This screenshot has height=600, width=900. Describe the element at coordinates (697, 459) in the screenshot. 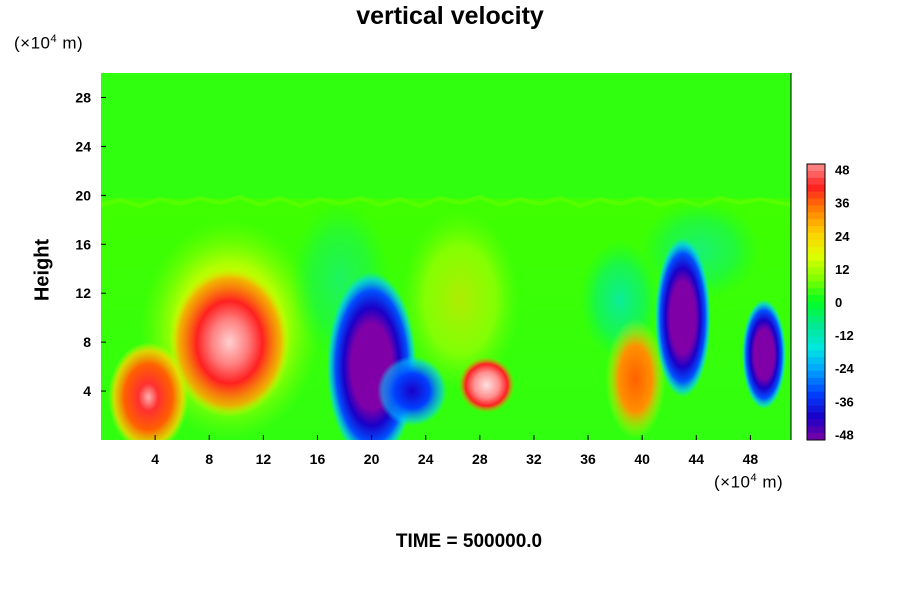

I see `x-tick-label: 44` at that location.